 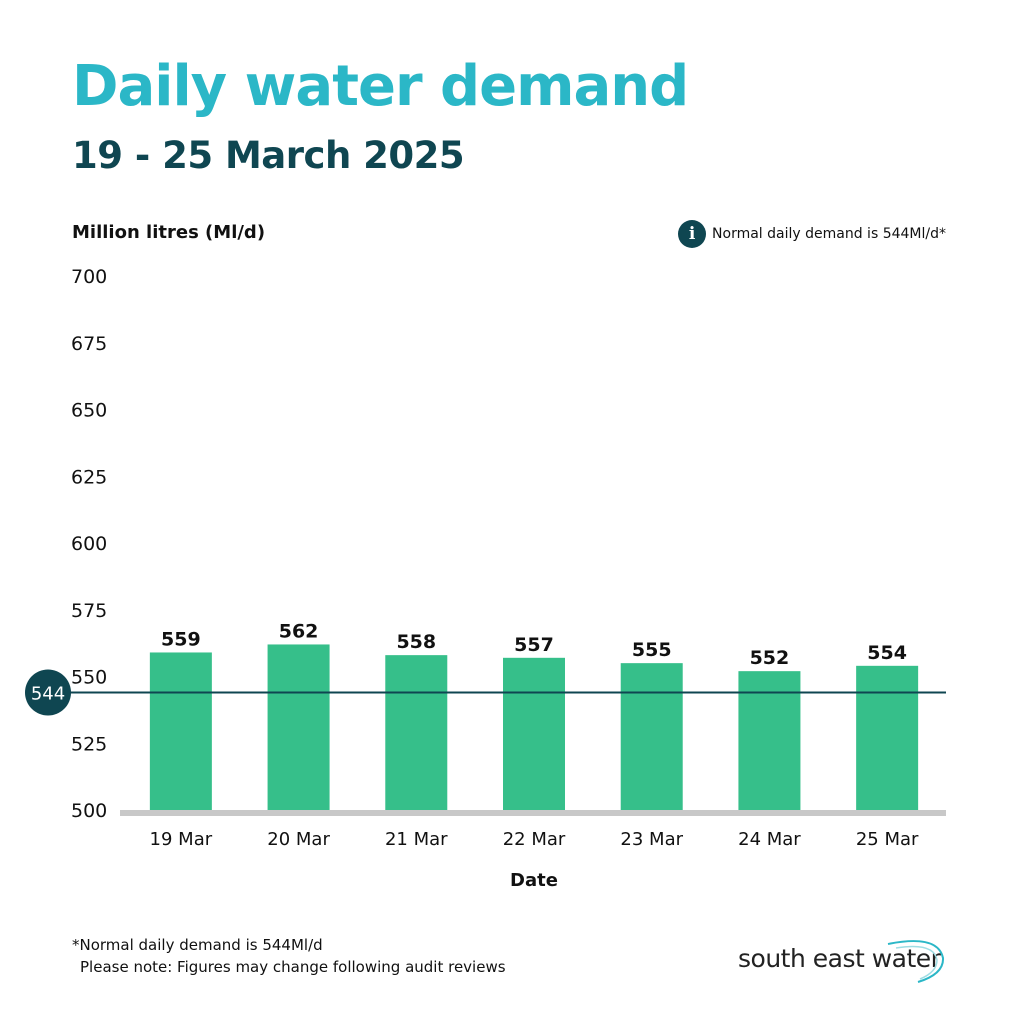 What do you see at coordinates (89, 611) in the screenshot?
I see `y-tick-label: 575` at bounding box center [89, 611].